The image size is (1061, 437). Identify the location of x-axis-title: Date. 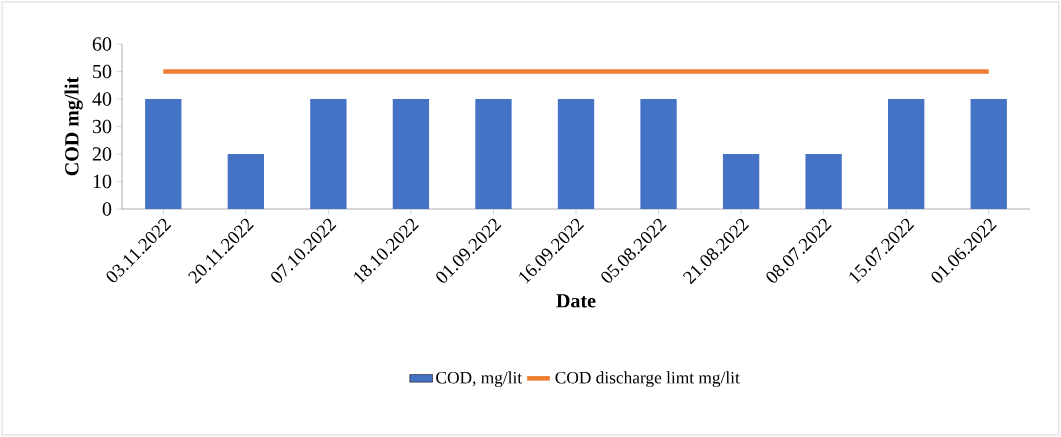
(576, 301).